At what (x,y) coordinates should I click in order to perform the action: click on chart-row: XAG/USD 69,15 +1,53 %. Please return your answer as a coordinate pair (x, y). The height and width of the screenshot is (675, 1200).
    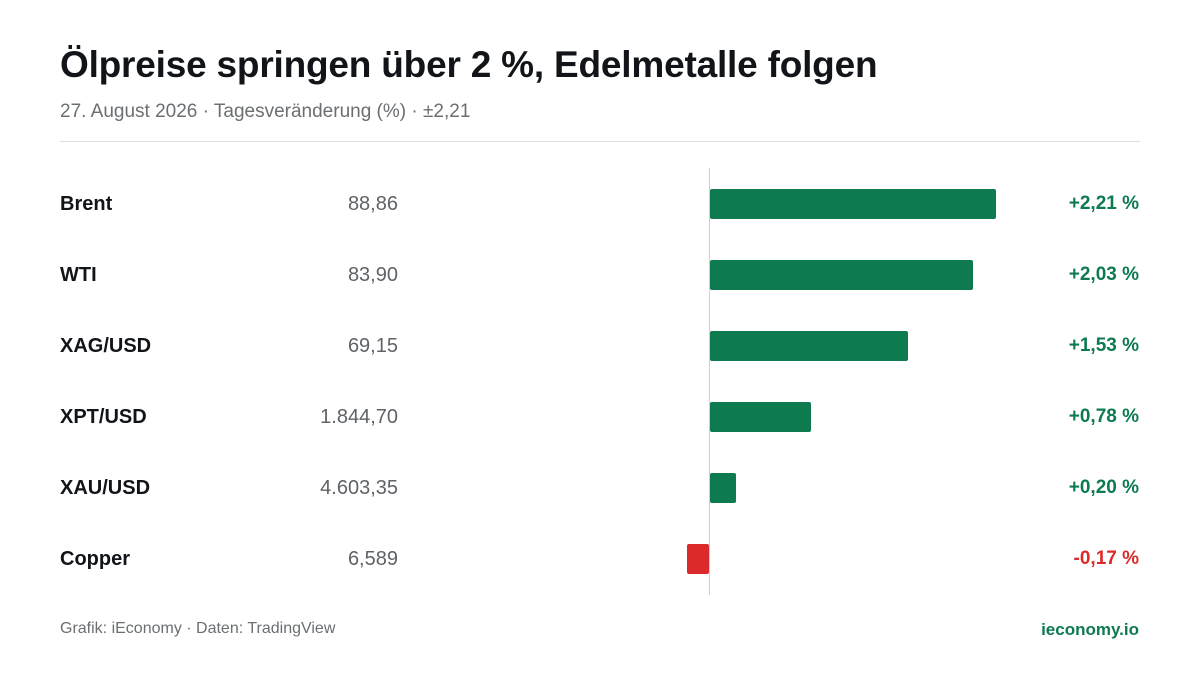
    Looking at the image, I should click on (600, 346).